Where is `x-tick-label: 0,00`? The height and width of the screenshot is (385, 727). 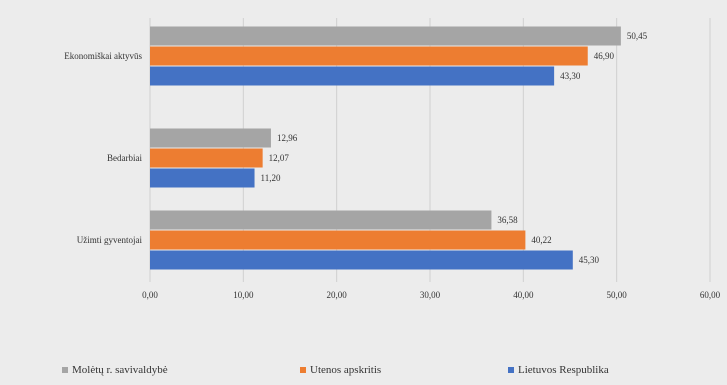
x-tick-label: 0,00 is located at coordinates (150, 295).